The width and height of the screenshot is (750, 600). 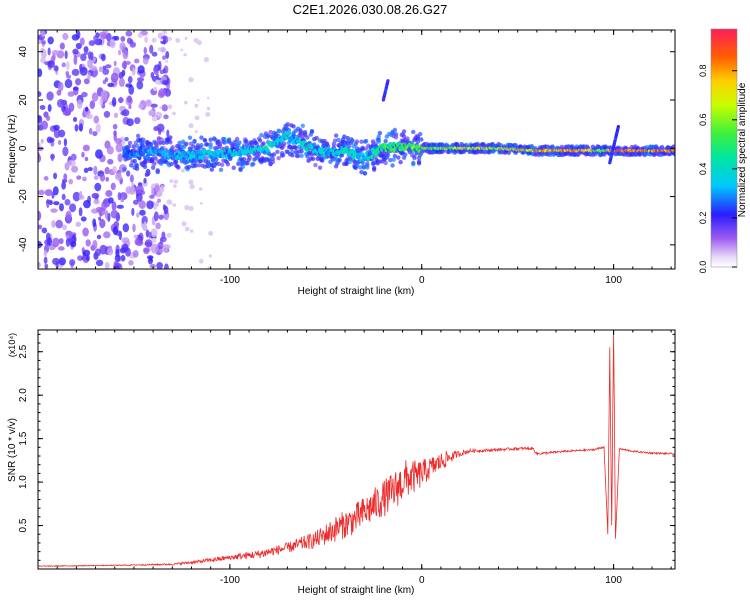 What do you see at coordinates (724, 148) in the screenshot?
I see `colorbar-gradient` at bounding box center [724, 148].